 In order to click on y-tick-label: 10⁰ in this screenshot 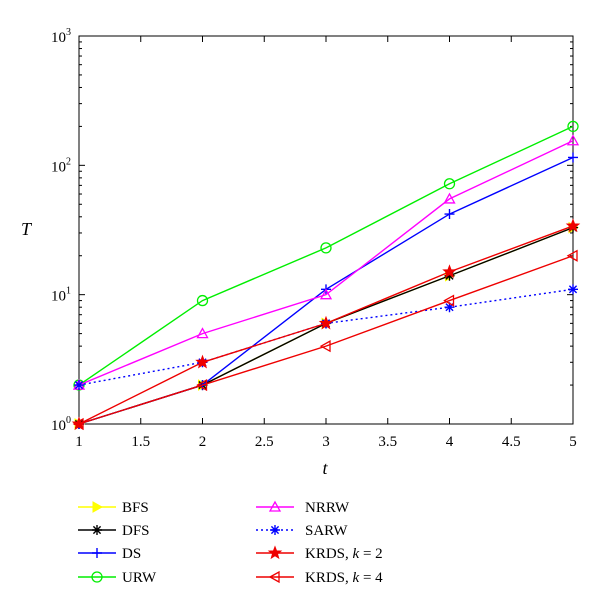, I will do `click(61, 424)`.